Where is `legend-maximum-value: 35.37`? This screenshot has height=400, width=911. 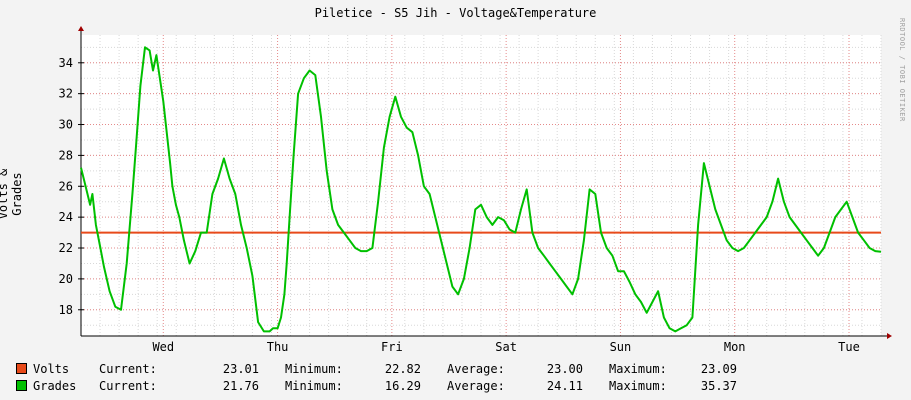
legend-maximum-value: 35.37 is located at coordinates (718, 385).